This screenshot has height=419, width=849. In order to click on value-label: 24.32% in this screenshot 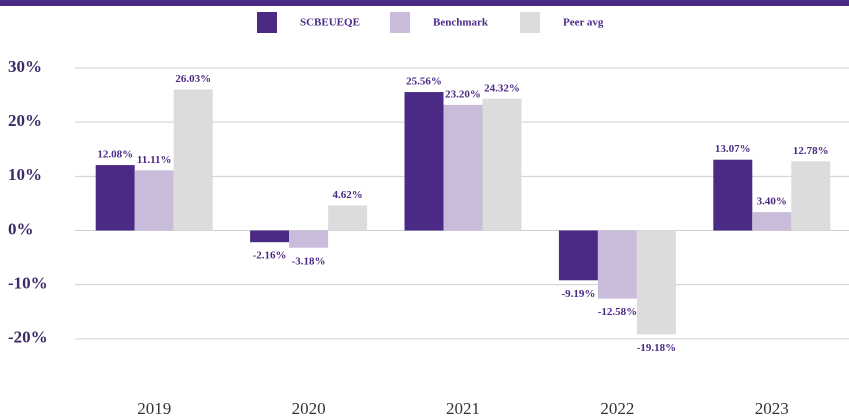, I will do `click(502, 88)`.